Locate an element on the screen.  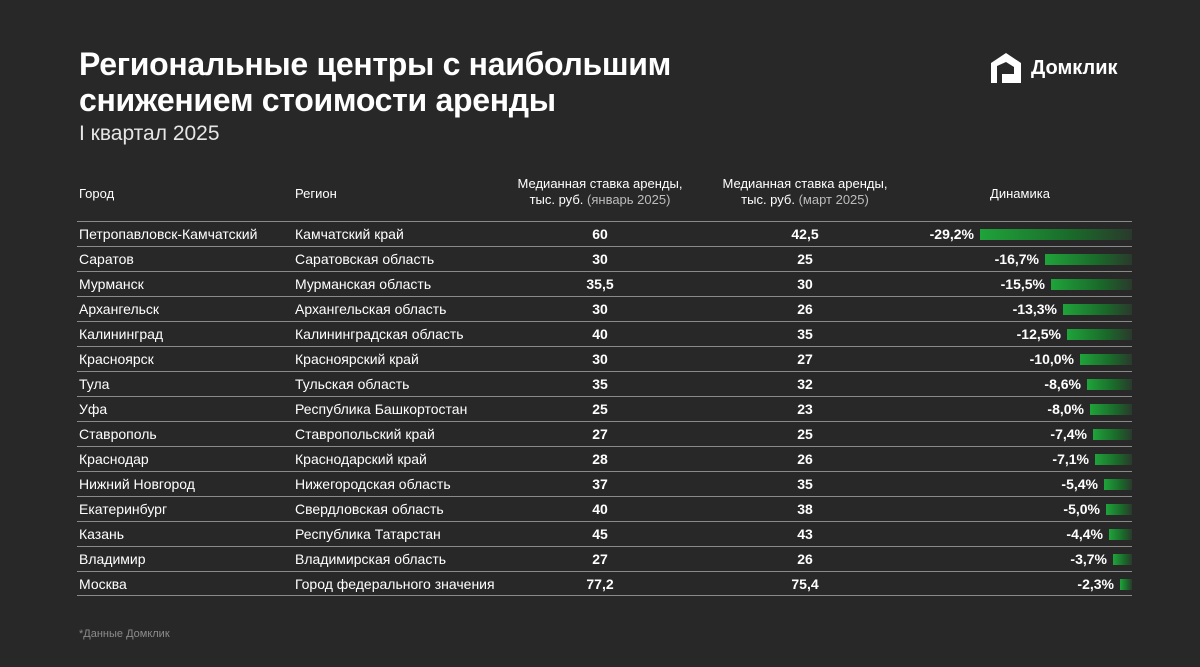
table-row: Казань Республика Татарстан 45 43 -4,4% is located at coordinates (604, 533).